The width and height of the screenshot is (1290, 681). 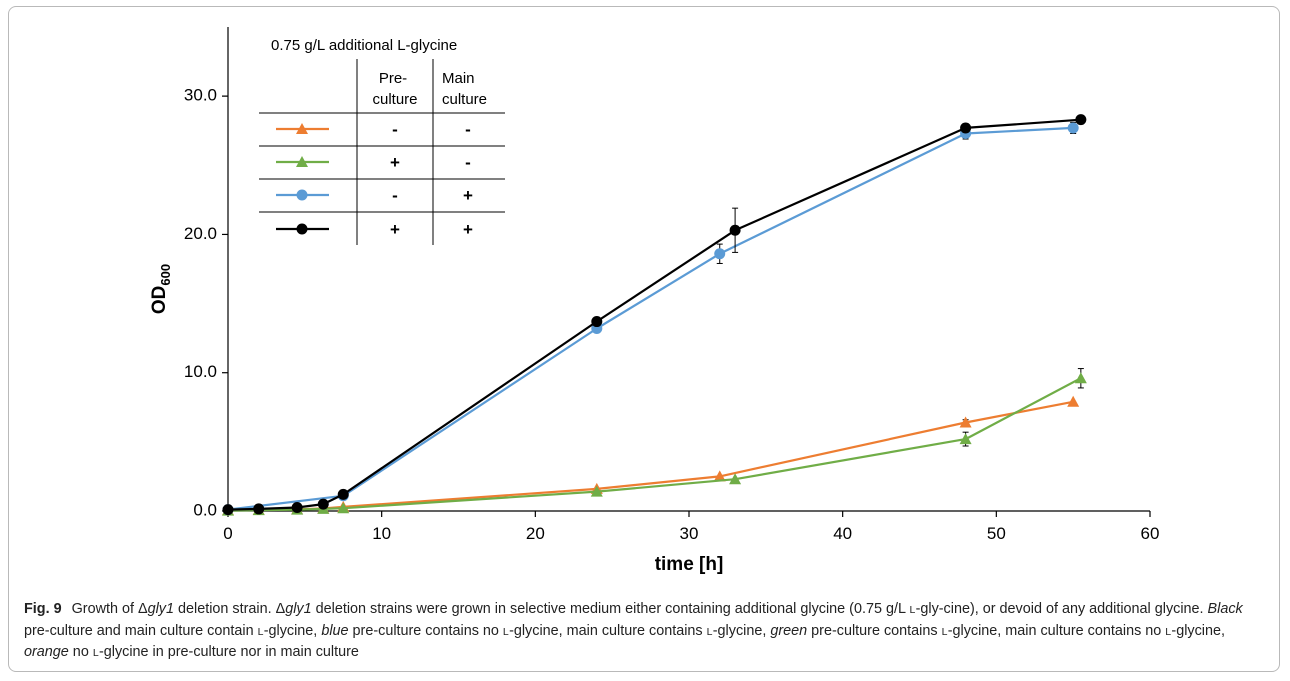 I want to click on x-tick-label: 50, so click(x=996, y=533).